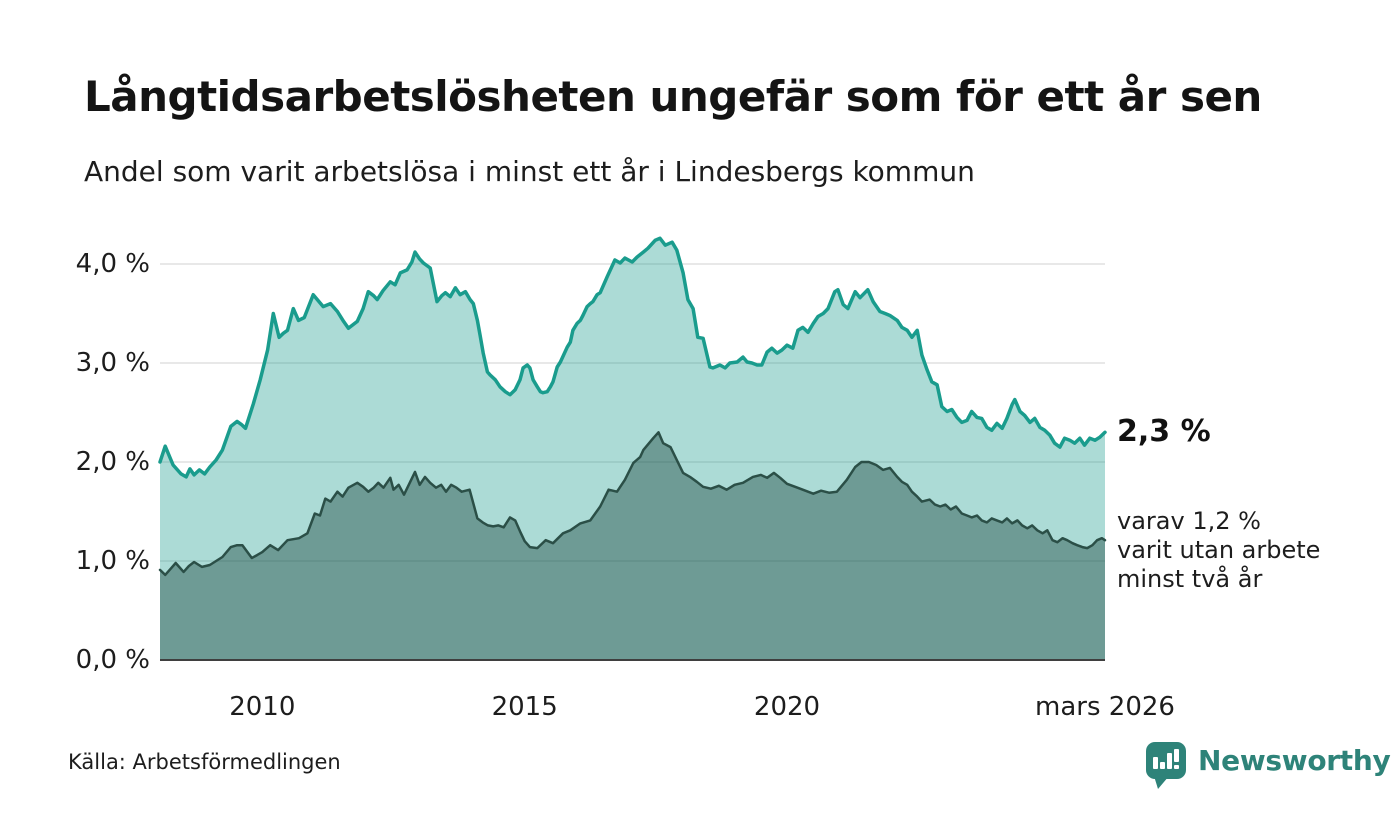 This screenshot has height=840, width=1400. Describe the element at coordinates (204, 762) in the screenshot. I see `source-text: Källa: Arbetsförmedlingen` at that location.